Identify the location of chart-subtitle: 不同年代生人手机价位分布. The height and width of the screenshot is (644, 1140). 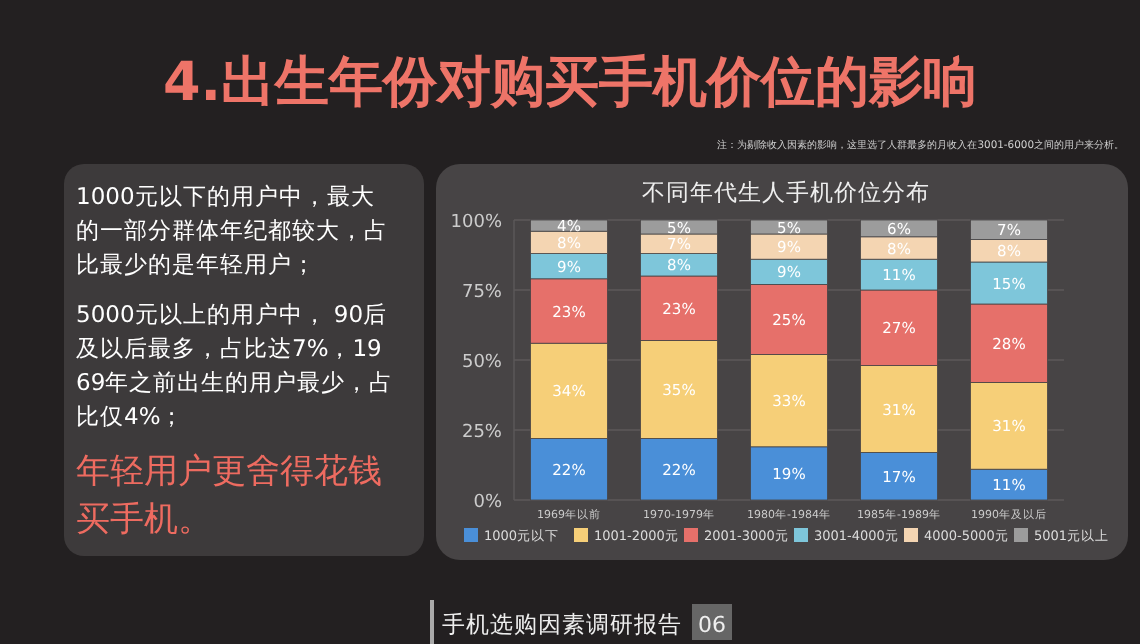
(786, 192).